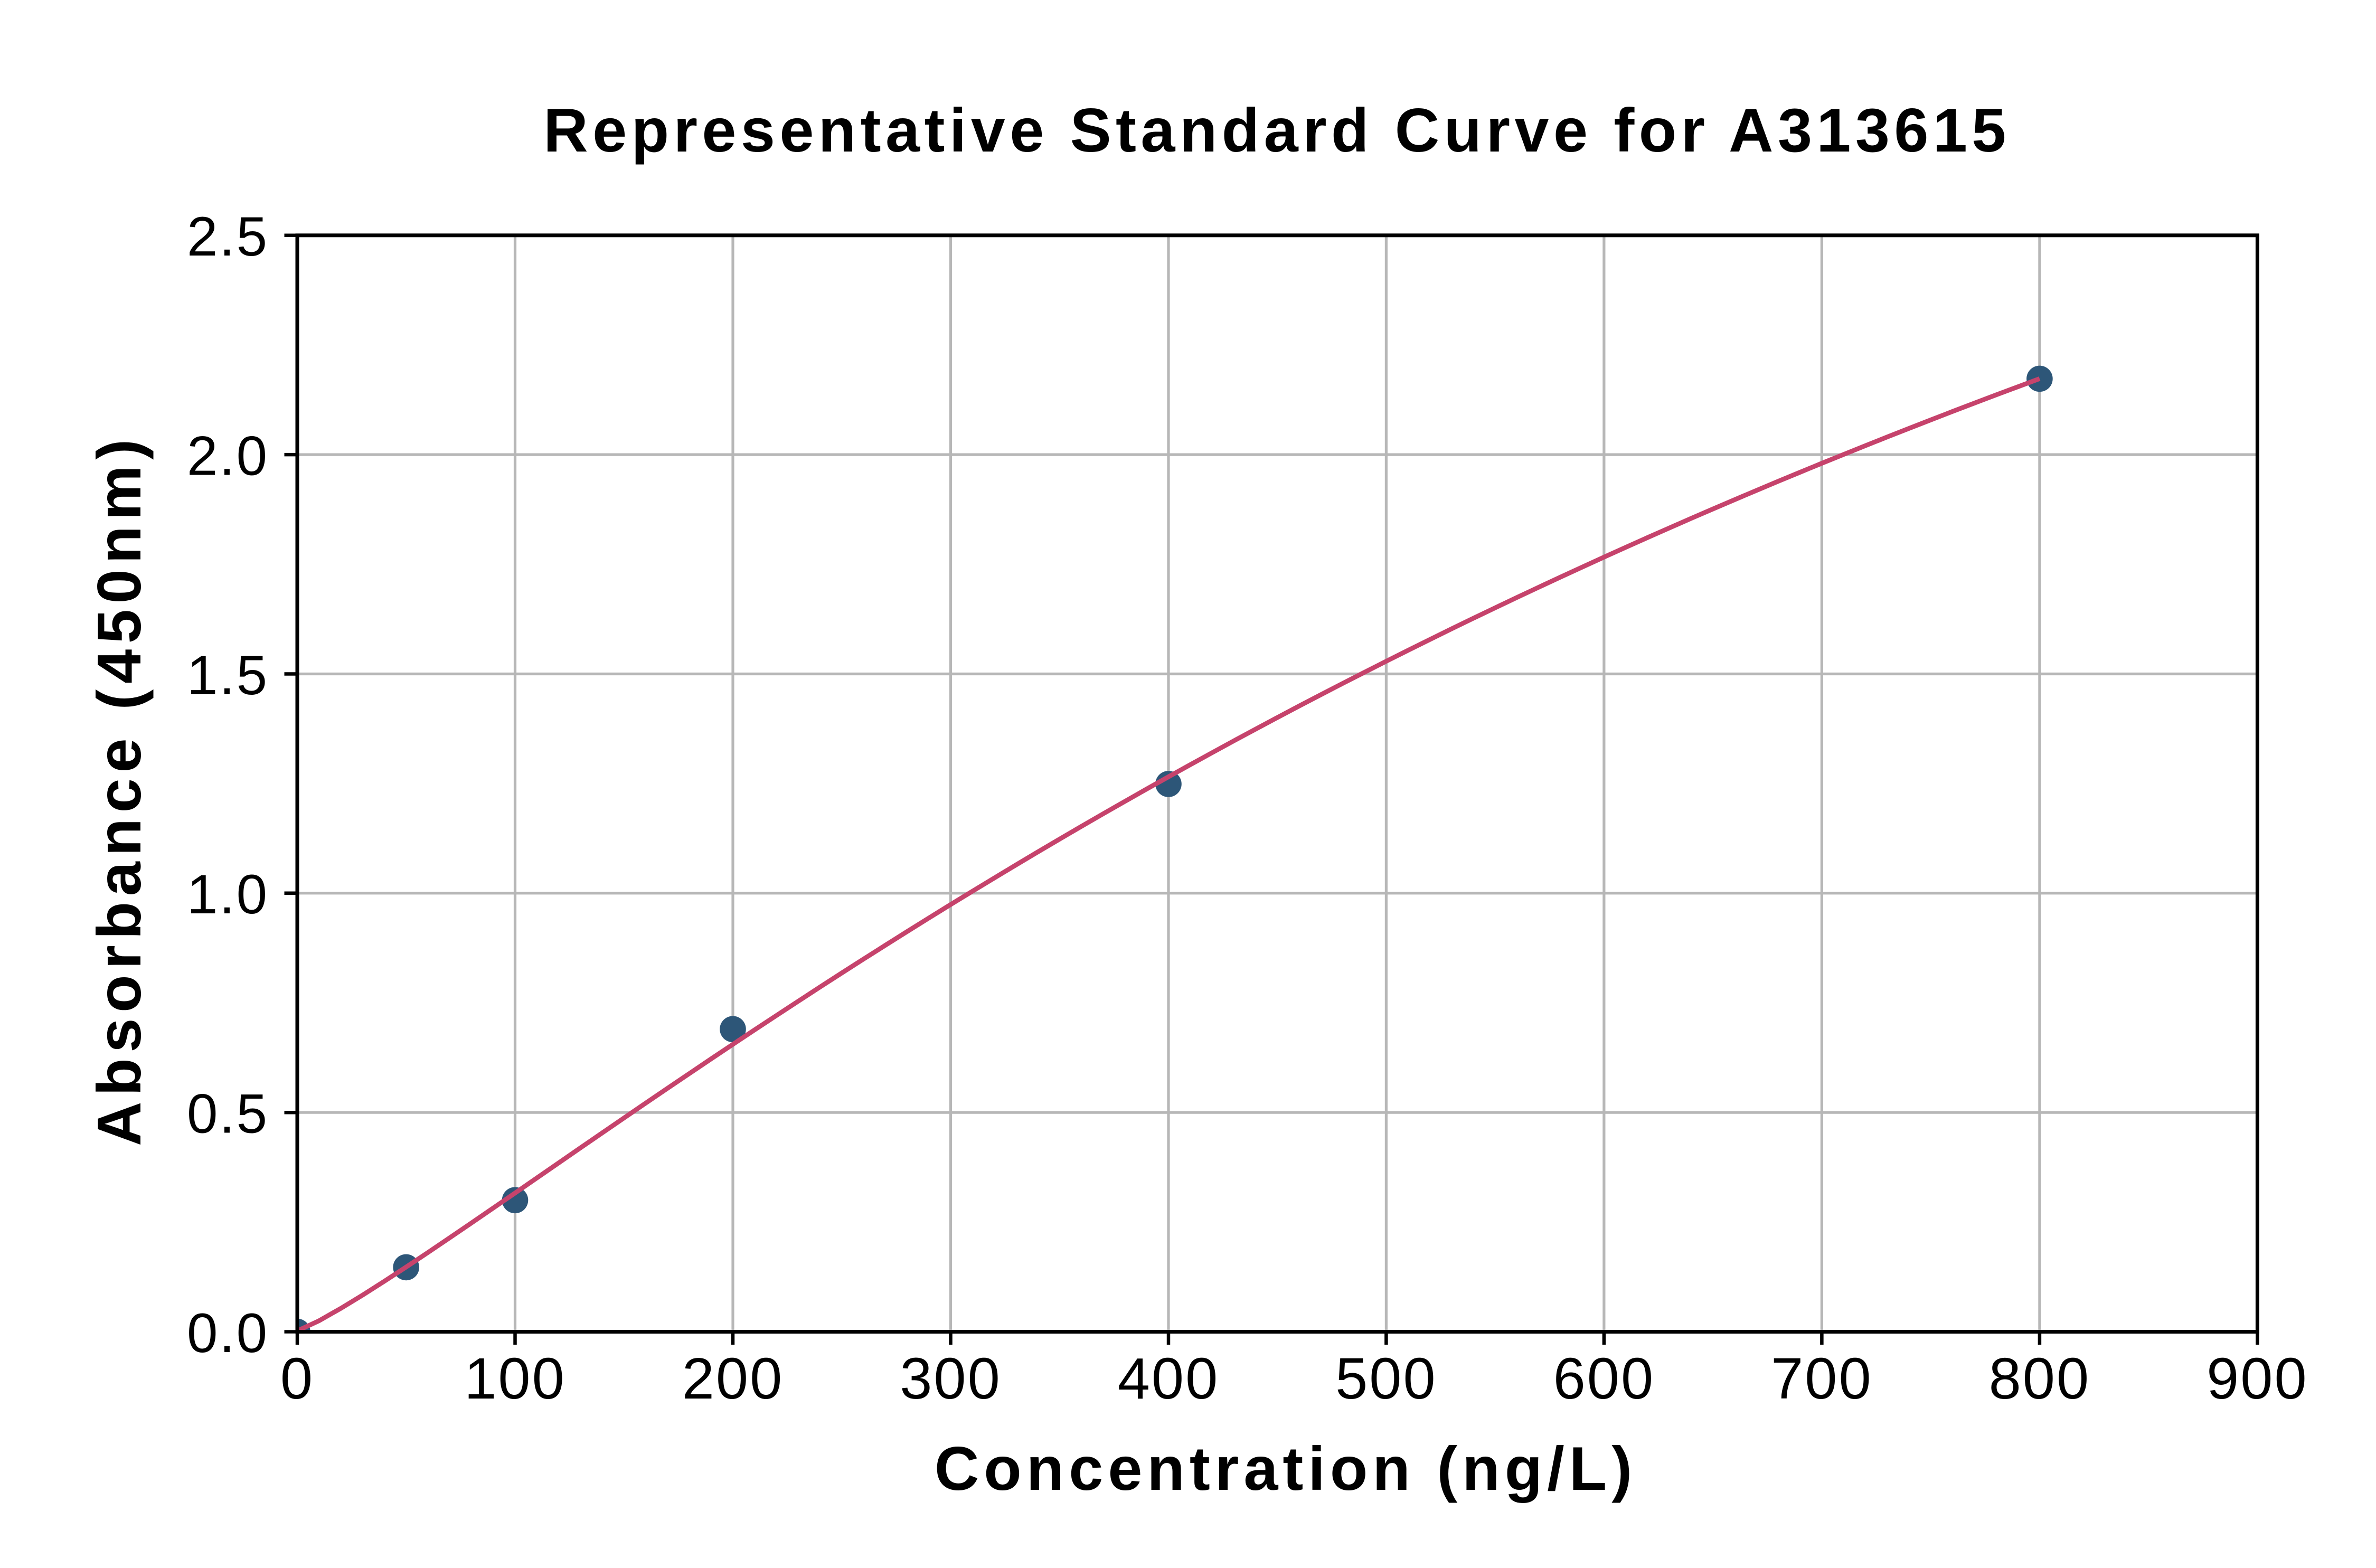 The height and width of the screenshot is (1568, 2376). What do you see at coordinates (1386, 1379) in the screenshot?
I see `svg-text: 500` at bounding box center [1386, 1379].